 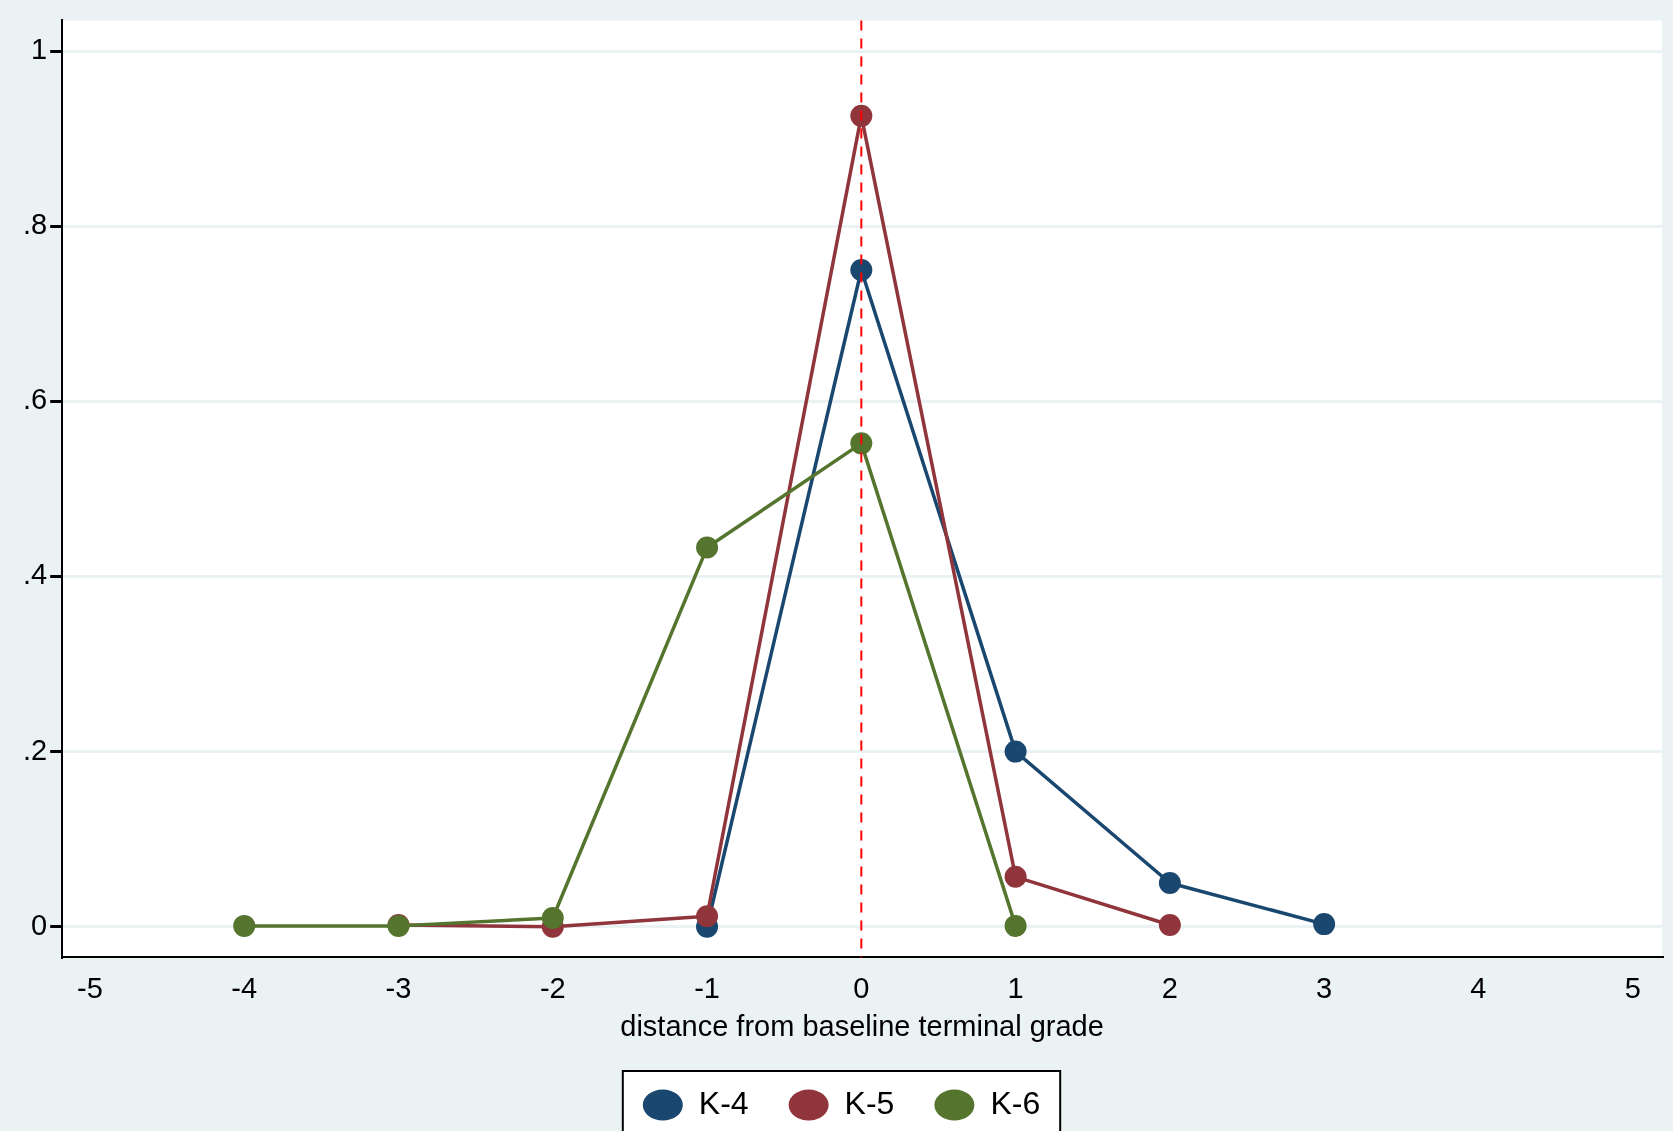 I want to click on x-tick-label: 5, so click(x=1632, y=987).